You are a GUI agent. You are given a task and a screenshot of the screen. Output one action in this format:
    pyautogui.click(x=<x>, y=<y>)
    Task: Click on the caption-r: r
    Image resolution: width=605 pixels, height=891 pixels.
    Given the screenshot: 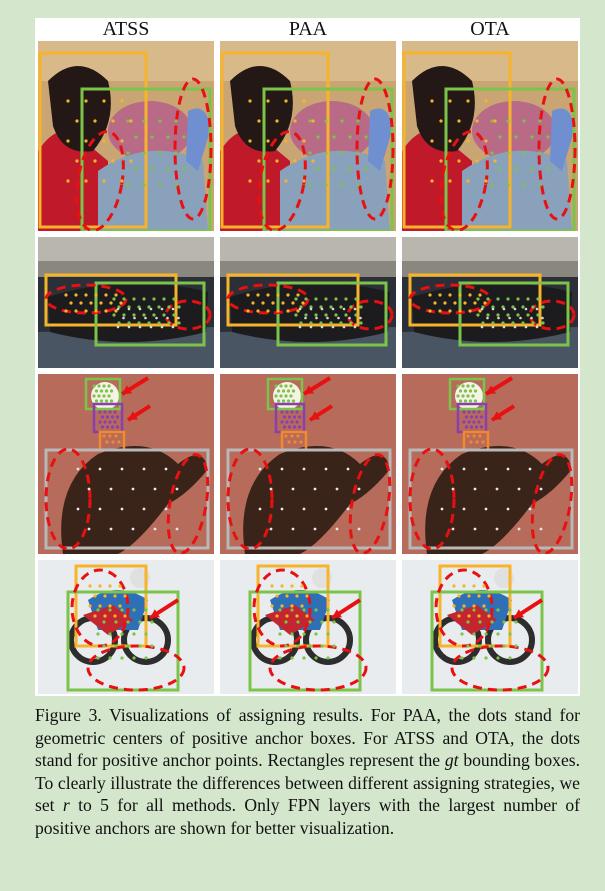 What is the action you would take?
    pyautogui.click(x=66, y=805)
    